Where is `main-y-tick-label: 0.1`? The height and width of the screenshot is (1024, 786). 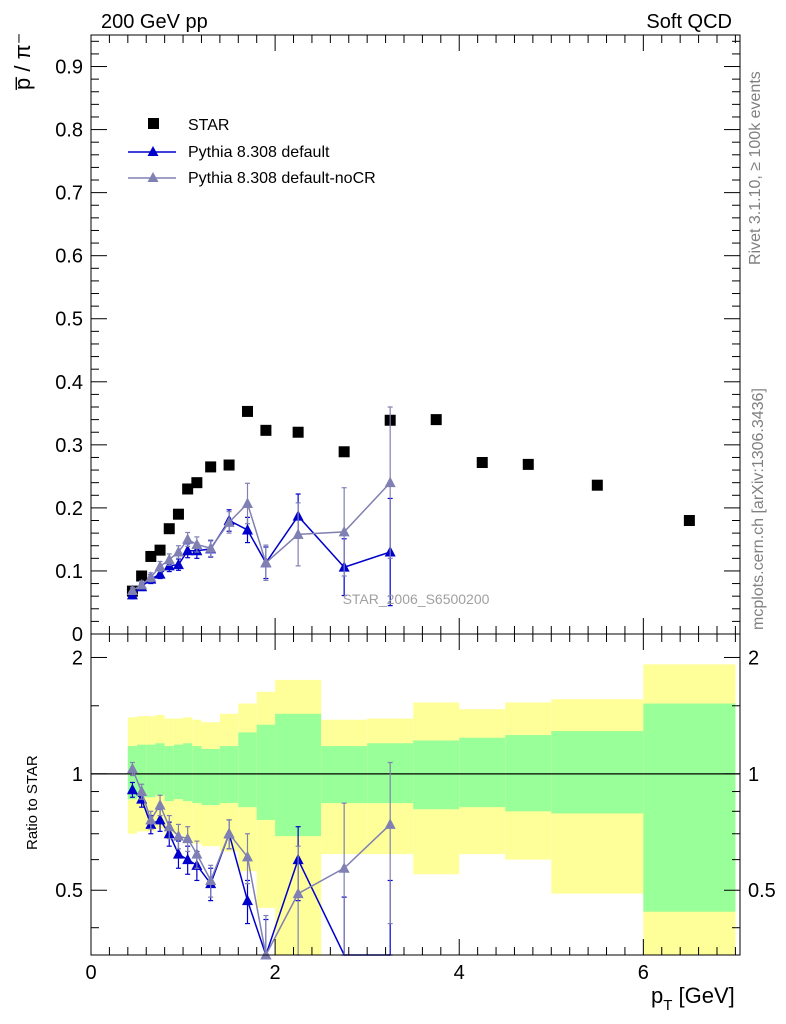
main-y-tick-label: 0.1 is located at coordinates (69, 572).